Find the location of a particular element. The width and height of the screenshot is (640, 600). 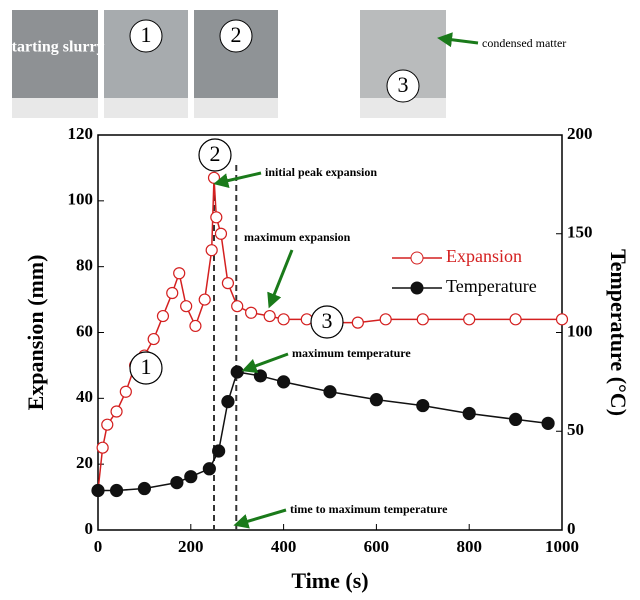

y2-tick-label: 150 is located at coordinates (580, 232).